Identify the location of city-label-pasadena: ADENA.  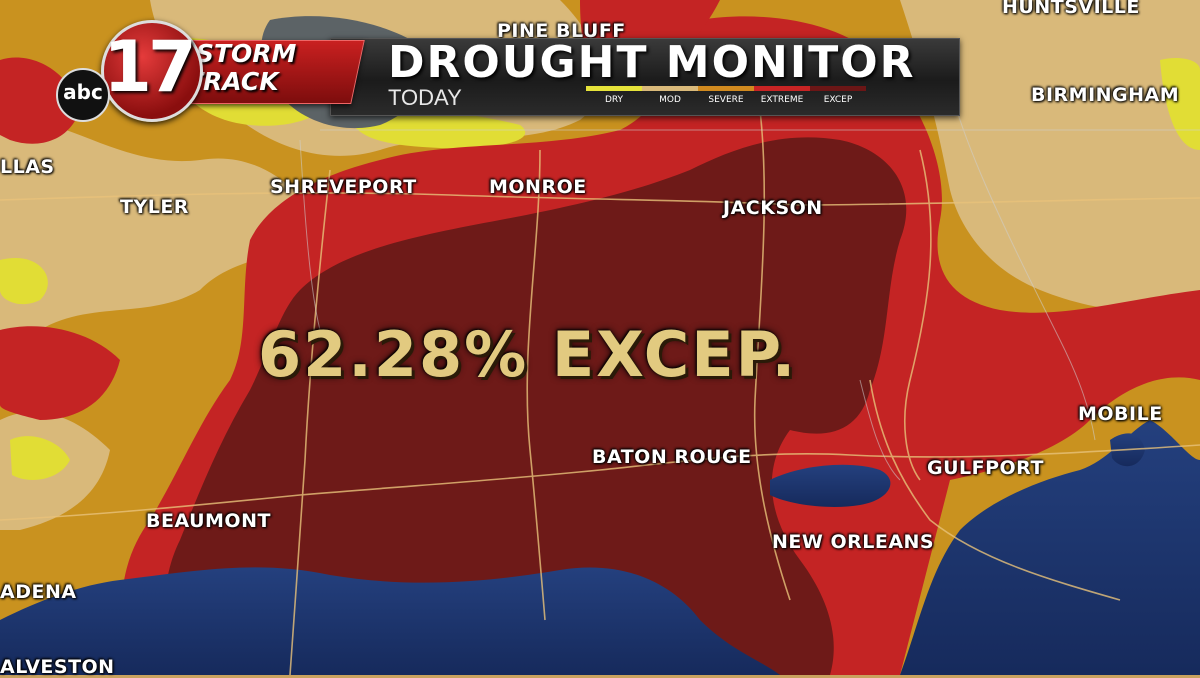
(38, 592).